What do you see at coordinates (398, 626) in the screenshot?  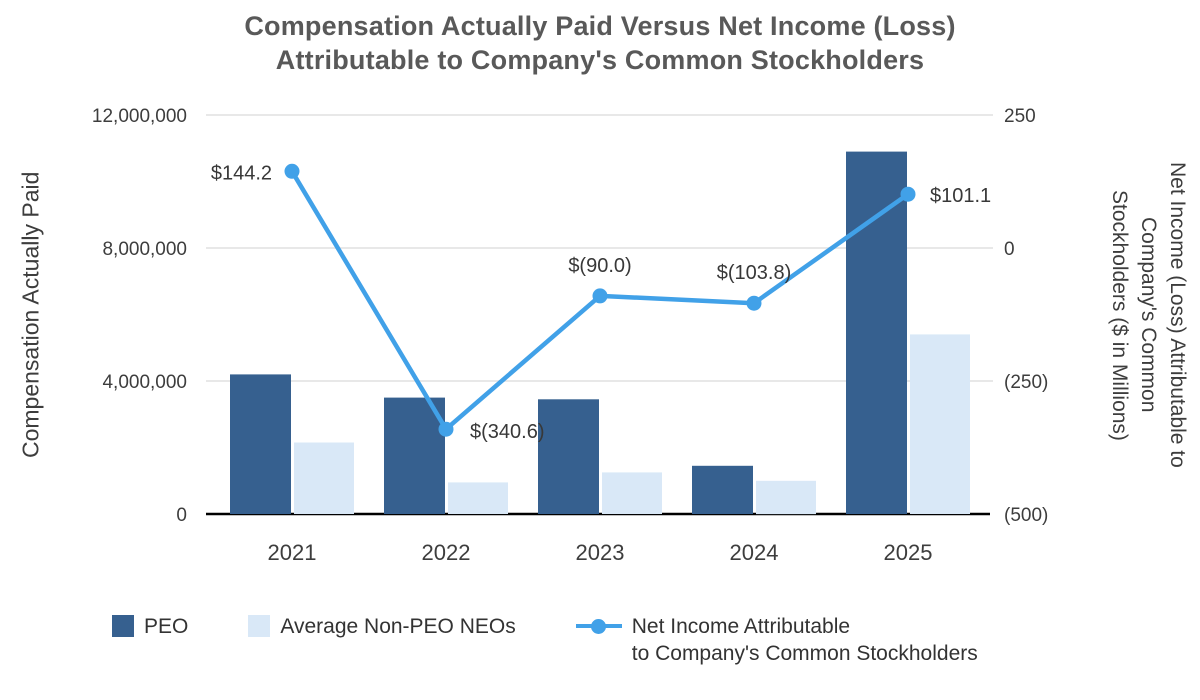 I see `legend-label-non-peo: Average Non-PEO NEOs` at bounding box center [398, 626].